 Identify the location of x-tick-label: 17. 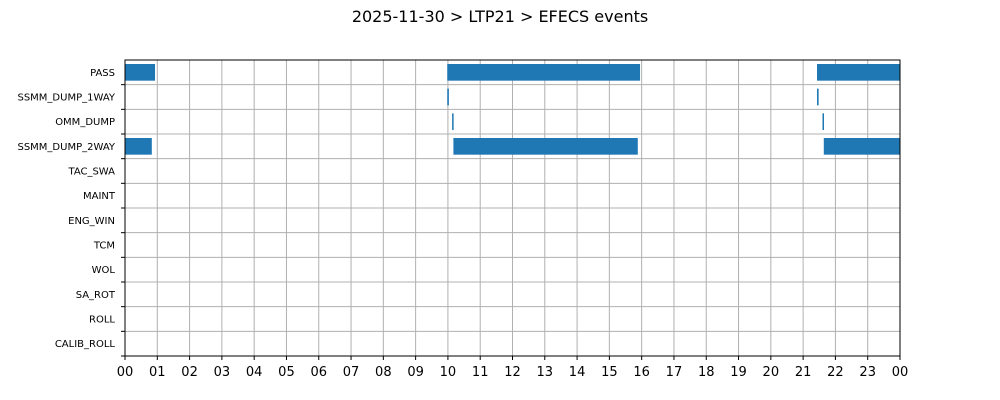
(674, 372).